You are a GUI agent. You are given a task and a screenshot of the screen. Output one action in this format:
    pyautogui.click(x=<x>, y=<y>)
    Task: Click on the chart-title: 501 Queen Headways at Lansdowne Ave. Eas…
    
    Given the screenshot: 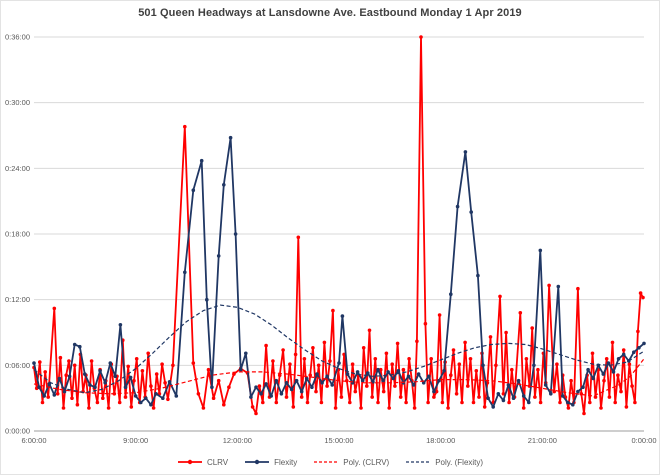 What is the action you would take?
    pyautogui.click(x=330, y=13)
    